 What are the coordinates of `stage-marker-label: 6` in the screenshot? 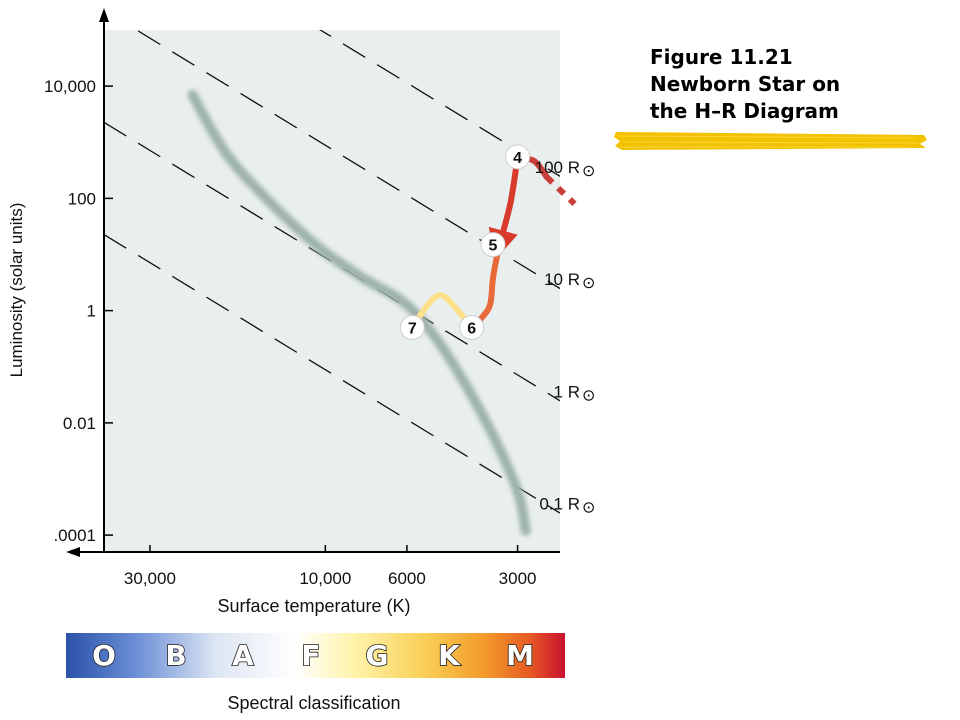 It's located at (471, 329).